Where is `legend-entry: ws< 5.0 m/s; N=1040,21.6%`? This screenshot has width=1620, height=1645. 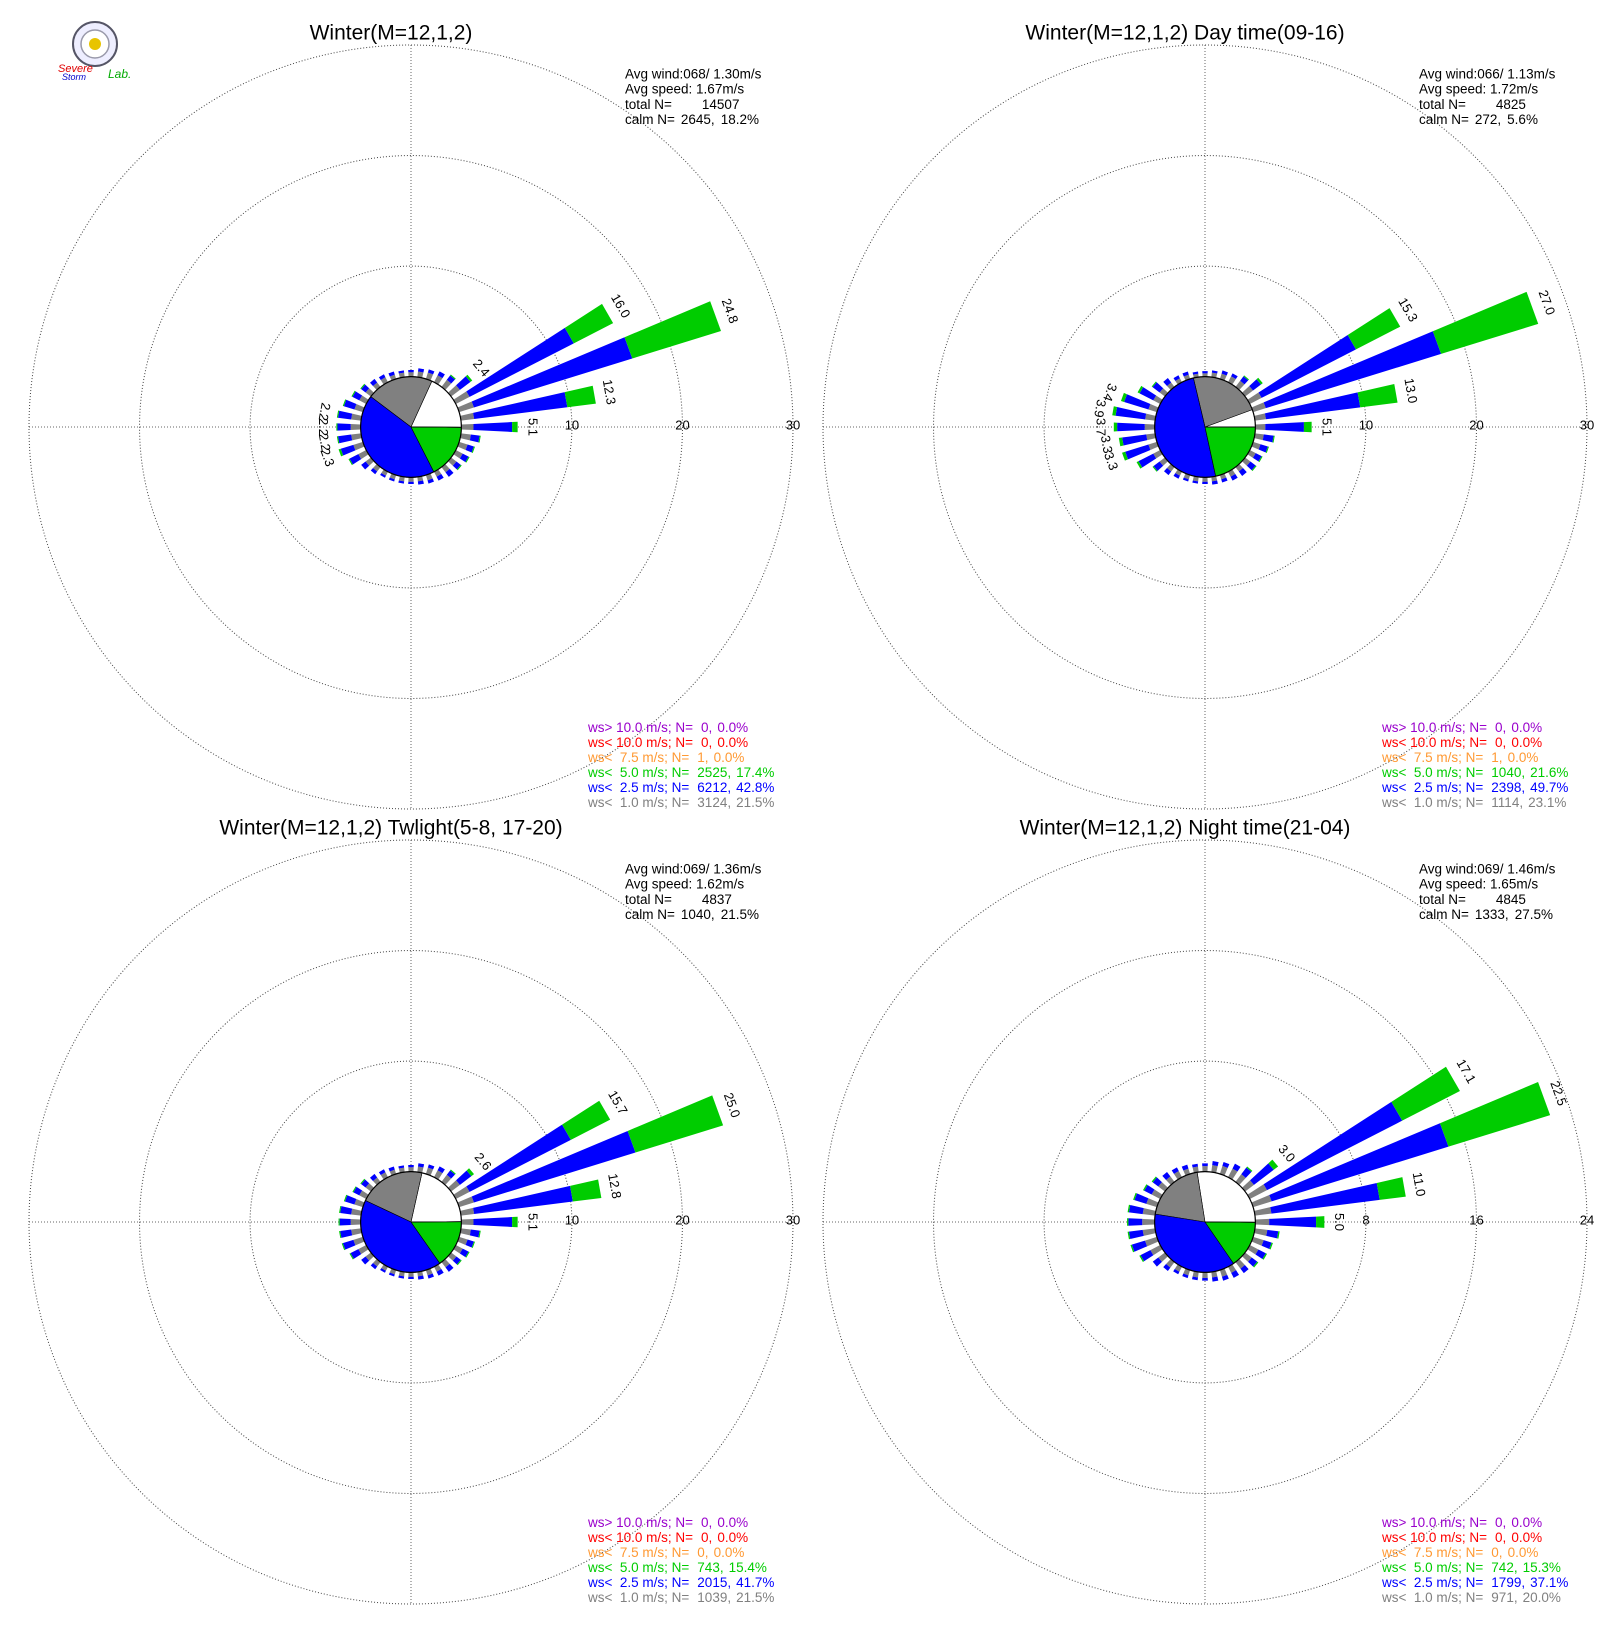
legend-entry: ws< 5.0 m/s; N=1040,21.6% is located at coordinates (1474, 772).